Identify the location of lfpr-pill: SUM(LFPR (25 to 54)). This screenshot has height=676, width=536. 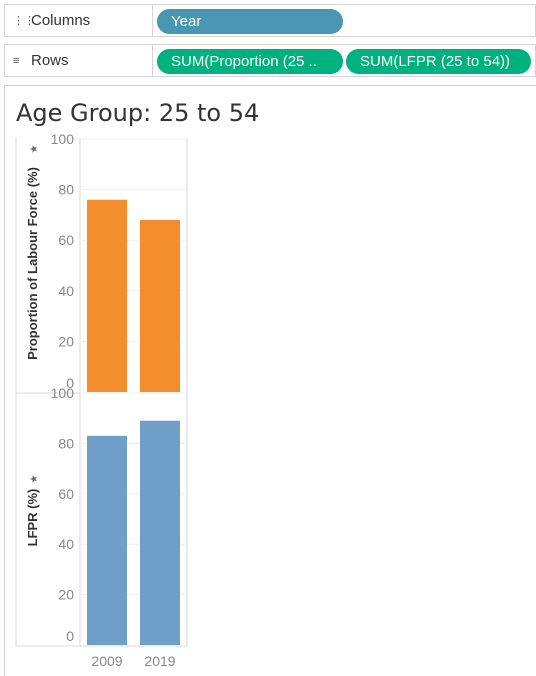
(438, 61).